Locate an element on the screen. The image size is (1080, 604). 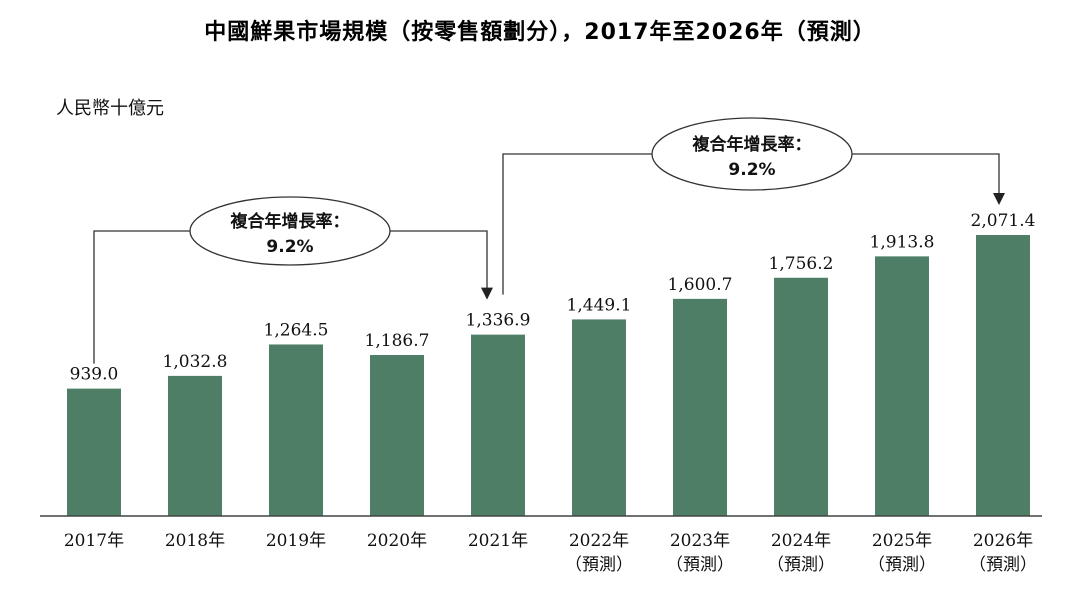
data-label: 1,264.5 is located at coordinates (296, 330).